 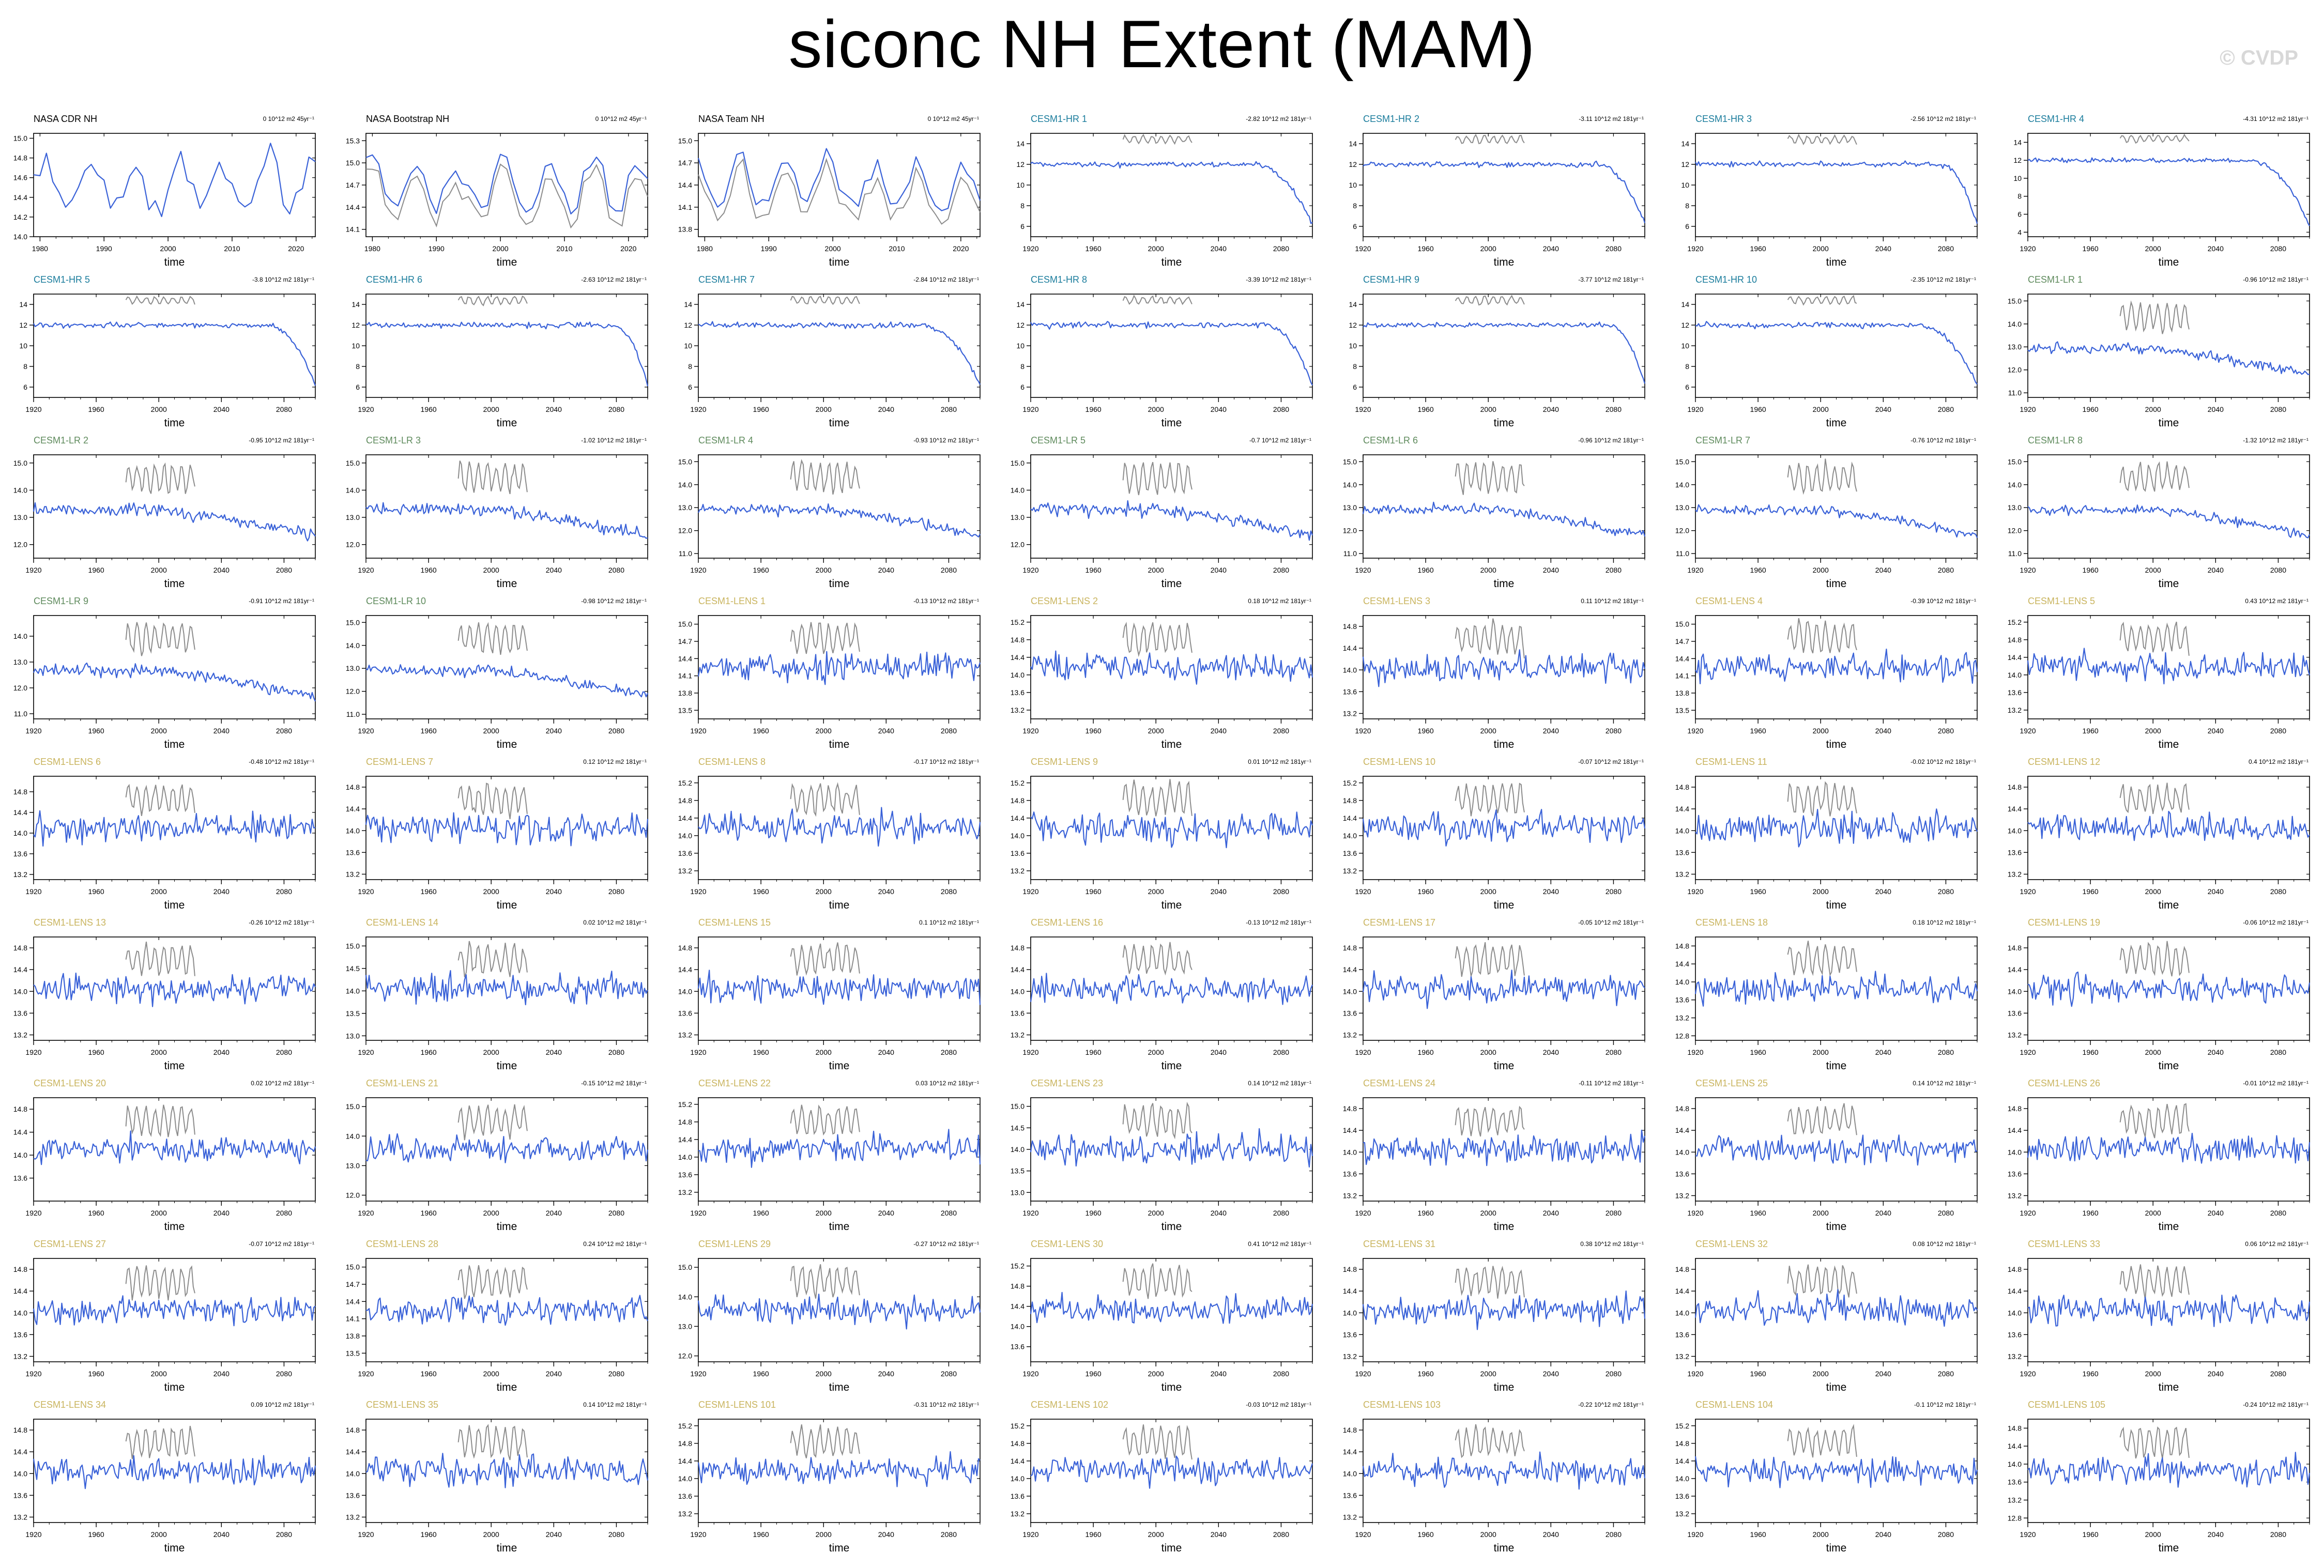 What do you see at coordinates (1064, 601) in the screenshot?
I see `panel-title: CESM1-LENS 2` at bounding box center [1064, 601].